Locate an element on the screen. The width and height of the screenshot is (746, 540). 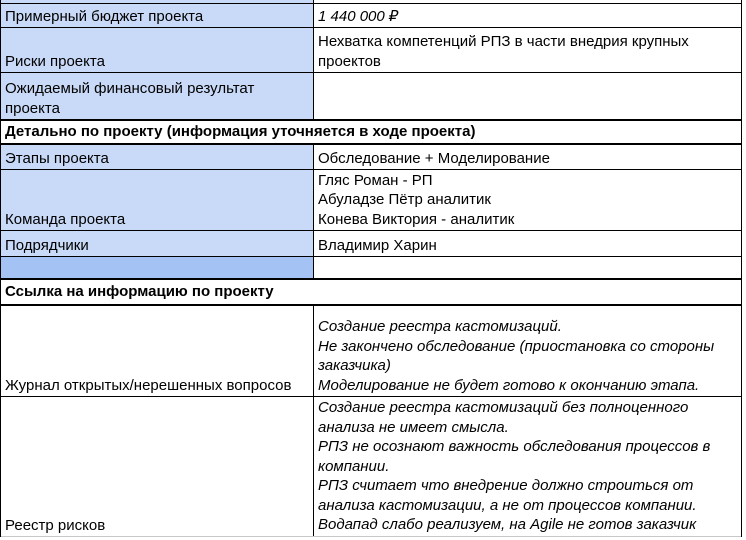
row-value-cell: 1 440 000 ₽ is located at coordinates (527, 15).